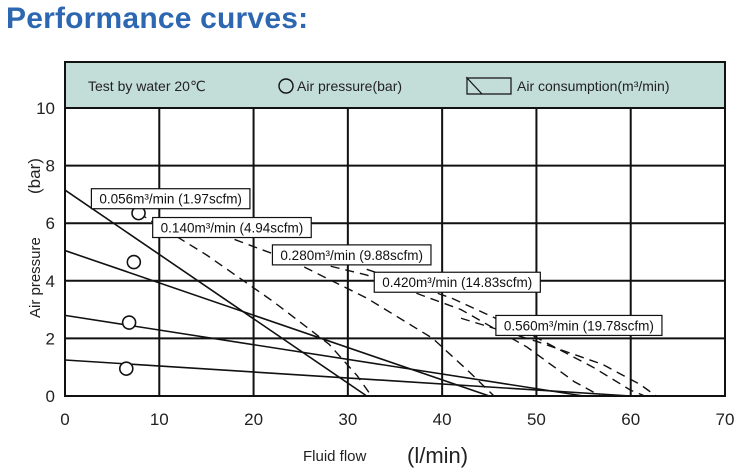  What do you see at coordinates (630, 419) in the screenshot?
I see `x-tick-label: 60` at bounding box center [630, 419].